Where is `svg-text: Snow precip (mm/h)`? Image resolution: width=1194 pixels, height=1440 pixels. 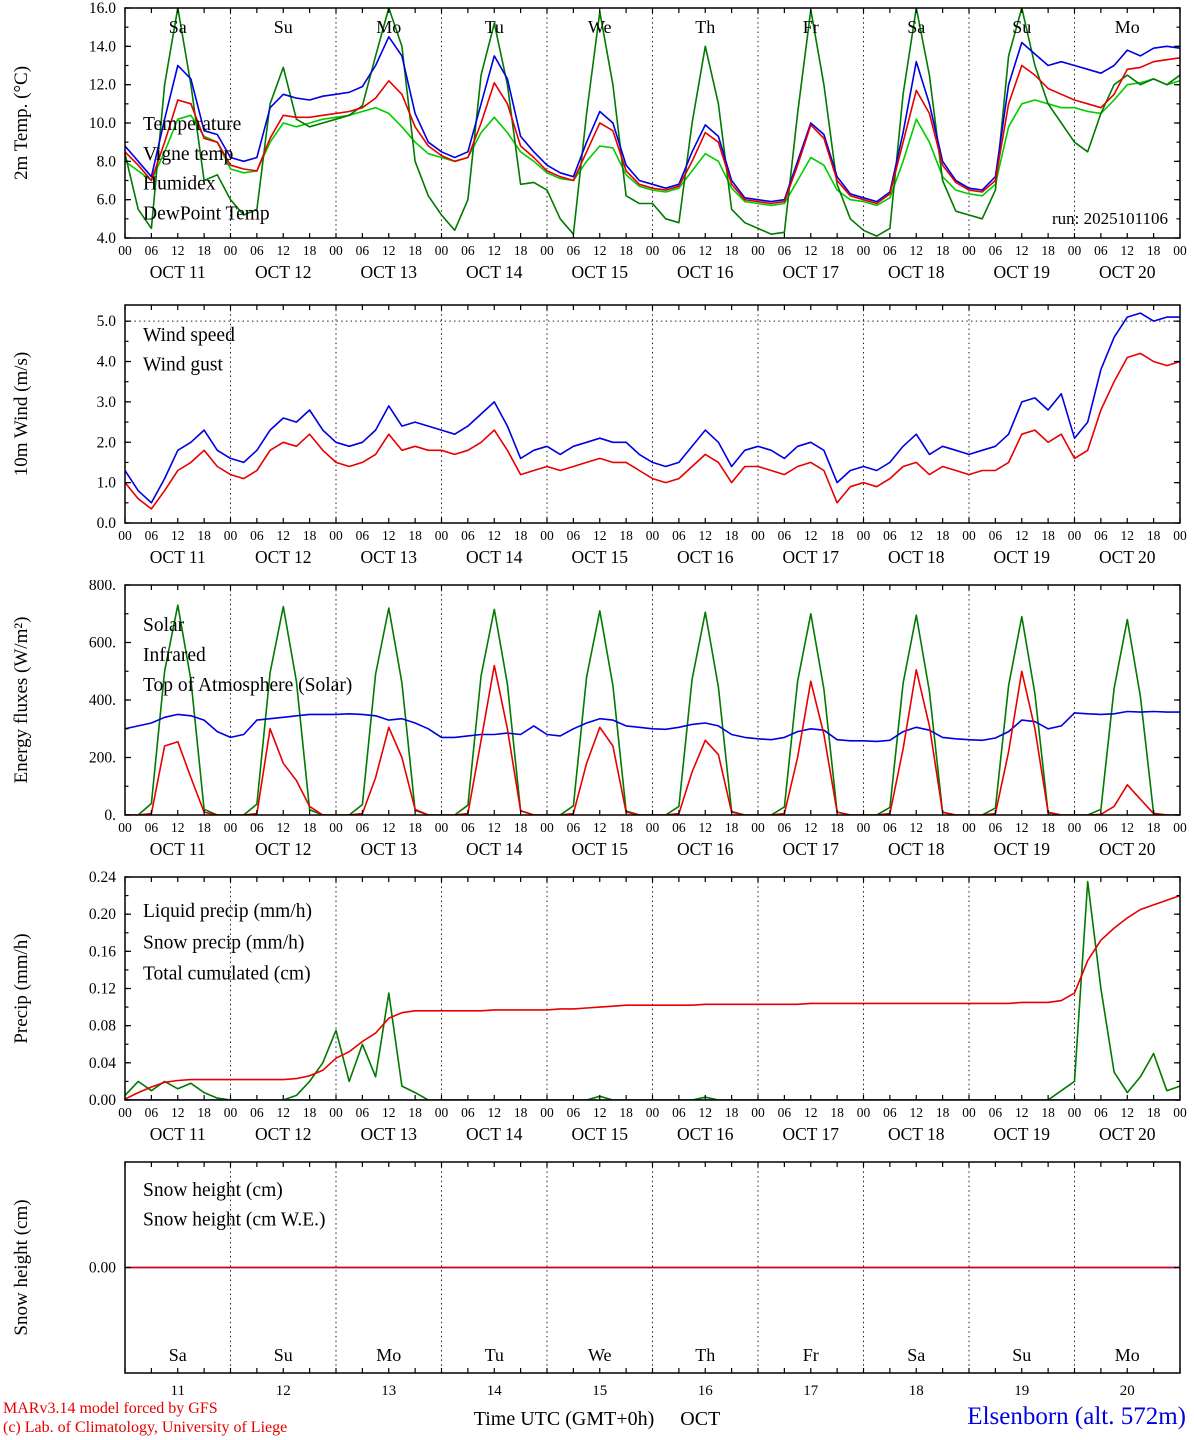 svg-text: Snow precip (mm/h) is located at coordinates (223, 942).